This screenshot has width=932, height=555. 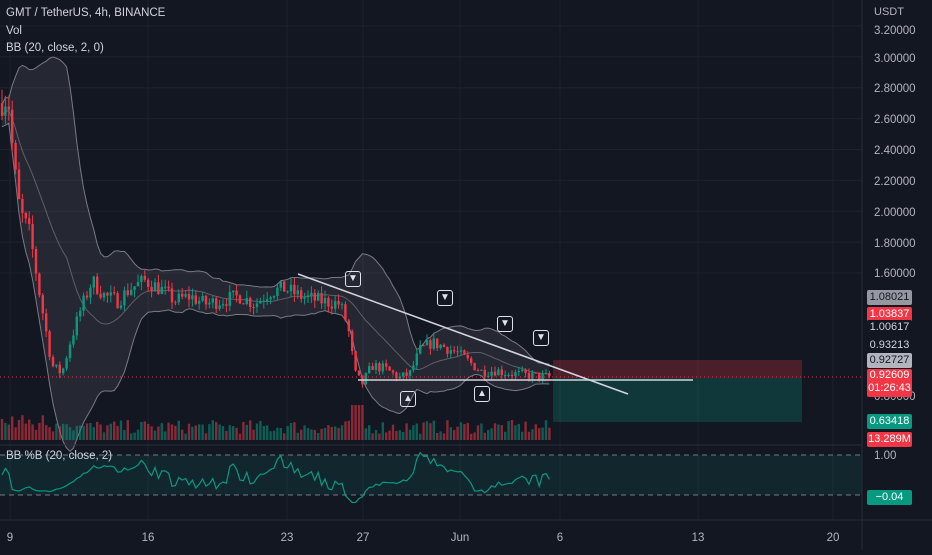 What do you see at coordinates (895, 213) in the screenshot?
I see `price-tick-label: 2.00000` at bounding box center [895, 213].